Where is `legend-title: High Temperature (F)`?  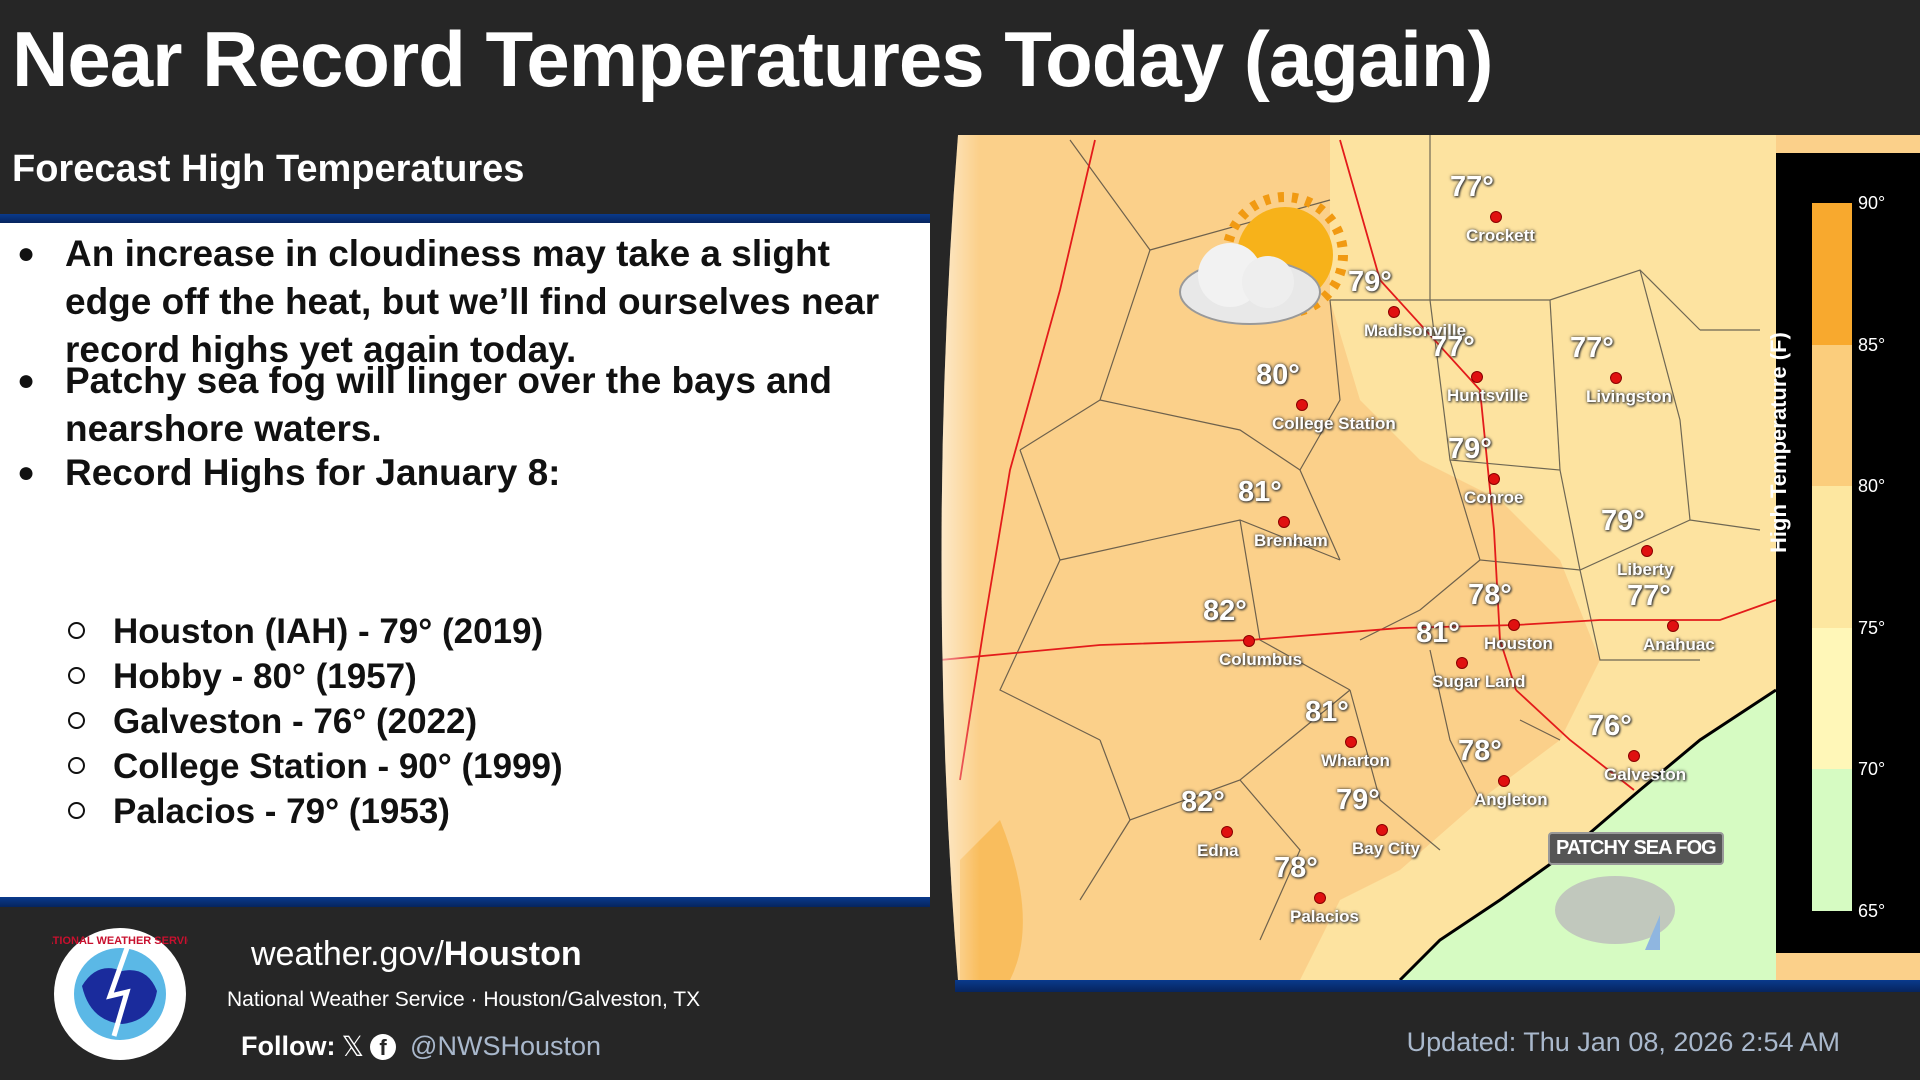 legend-title: High Temperature (F) is located at coordinates (1778, 442).